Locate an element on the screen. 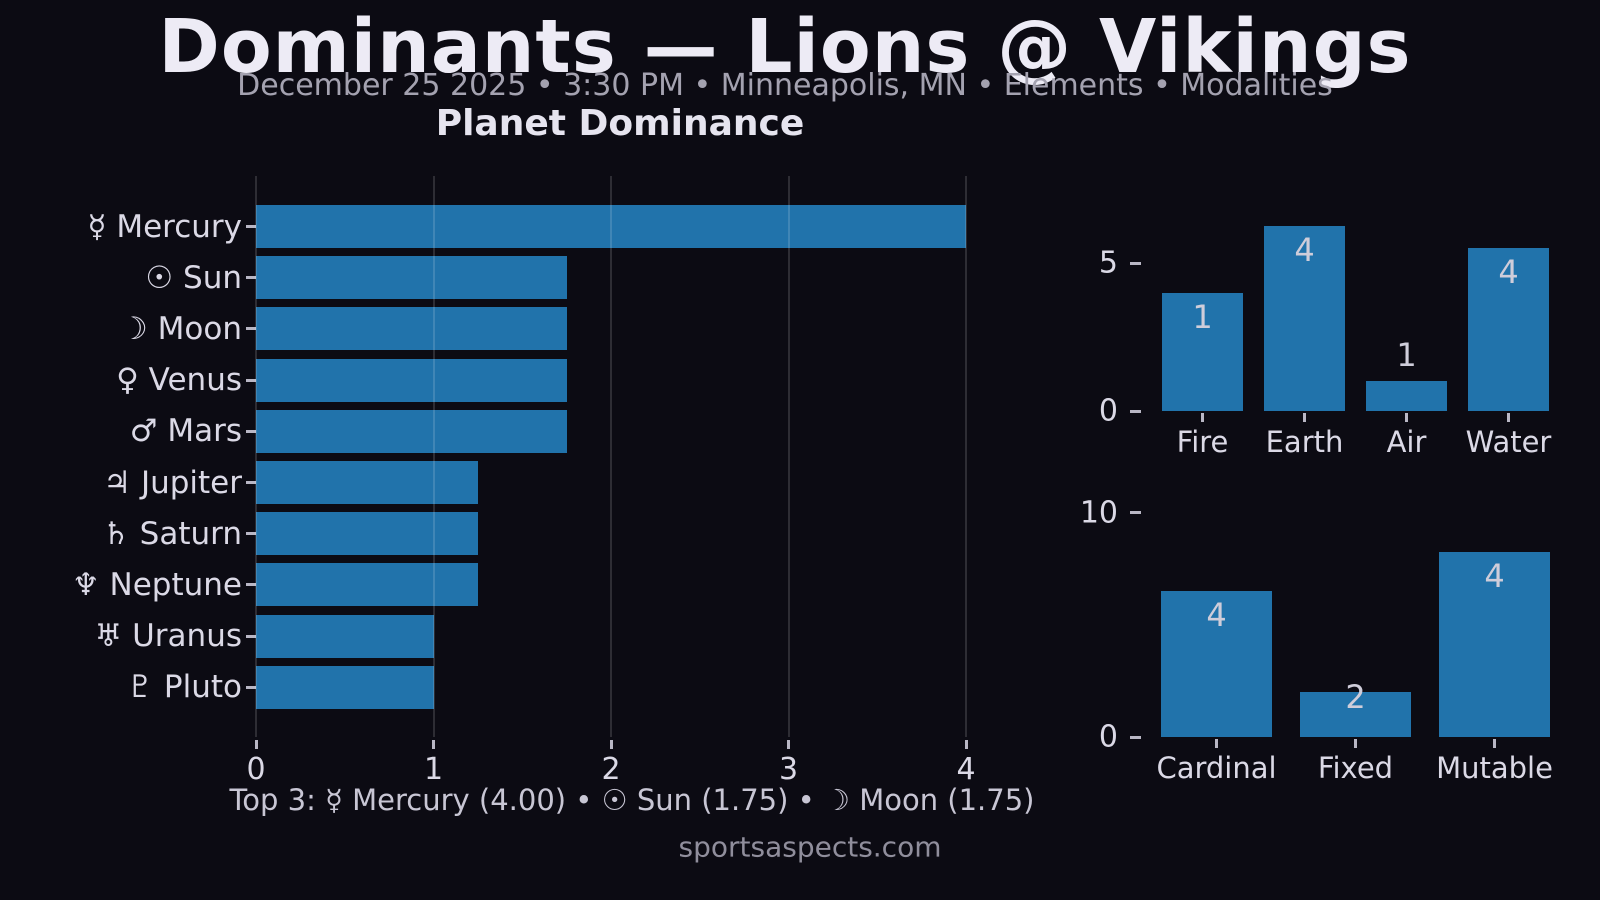 The width and height of the screenshot is (1600, 900). planet-label: ♃ Jupiter is located at coordinates (172, 482).